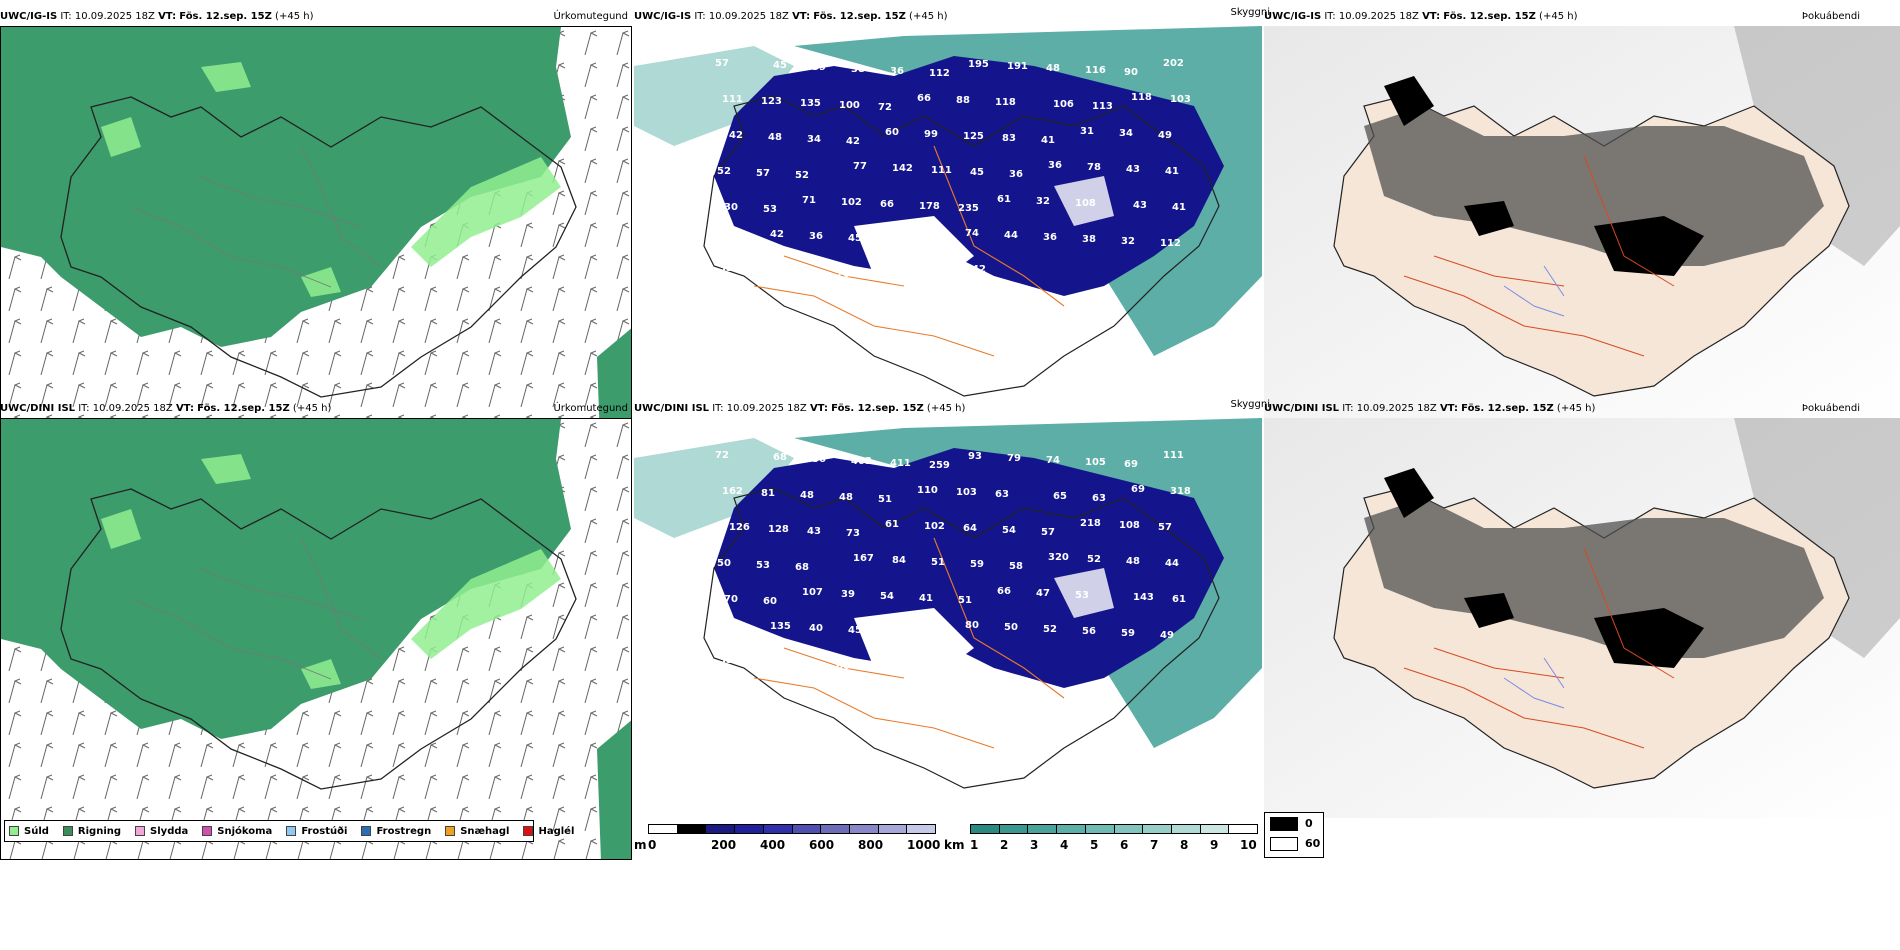  I want to click on model-name: UWC/DINI ISL, so click(38, 408).